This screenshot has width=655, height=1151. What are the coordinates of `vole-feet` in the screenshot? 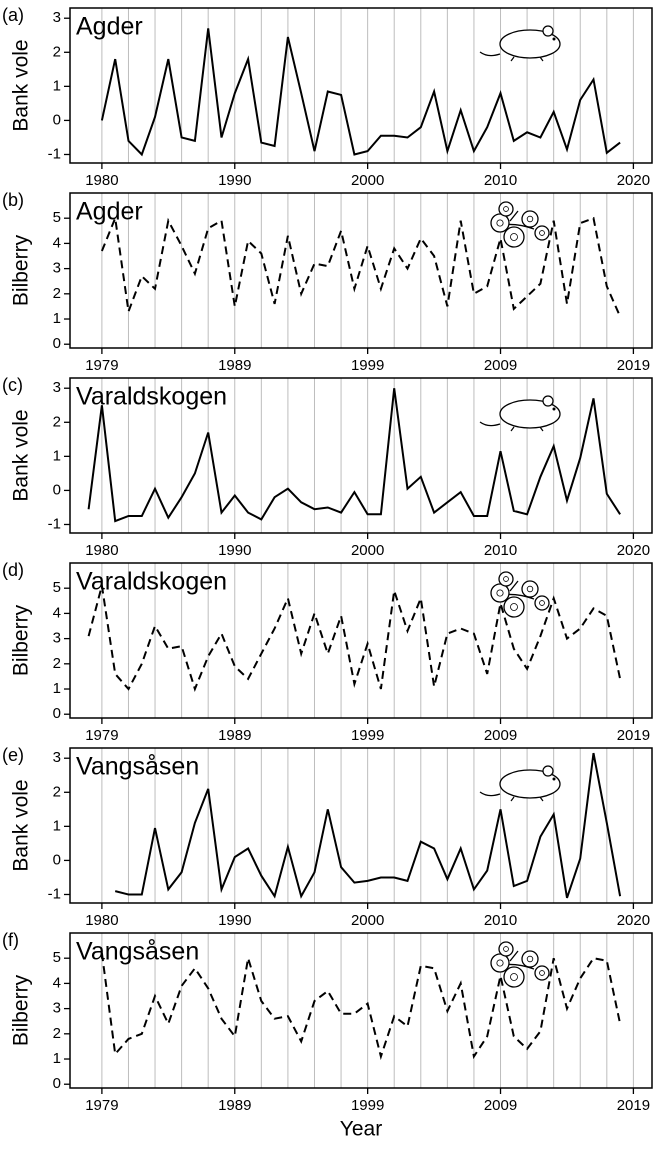 It's located at (527, 429).